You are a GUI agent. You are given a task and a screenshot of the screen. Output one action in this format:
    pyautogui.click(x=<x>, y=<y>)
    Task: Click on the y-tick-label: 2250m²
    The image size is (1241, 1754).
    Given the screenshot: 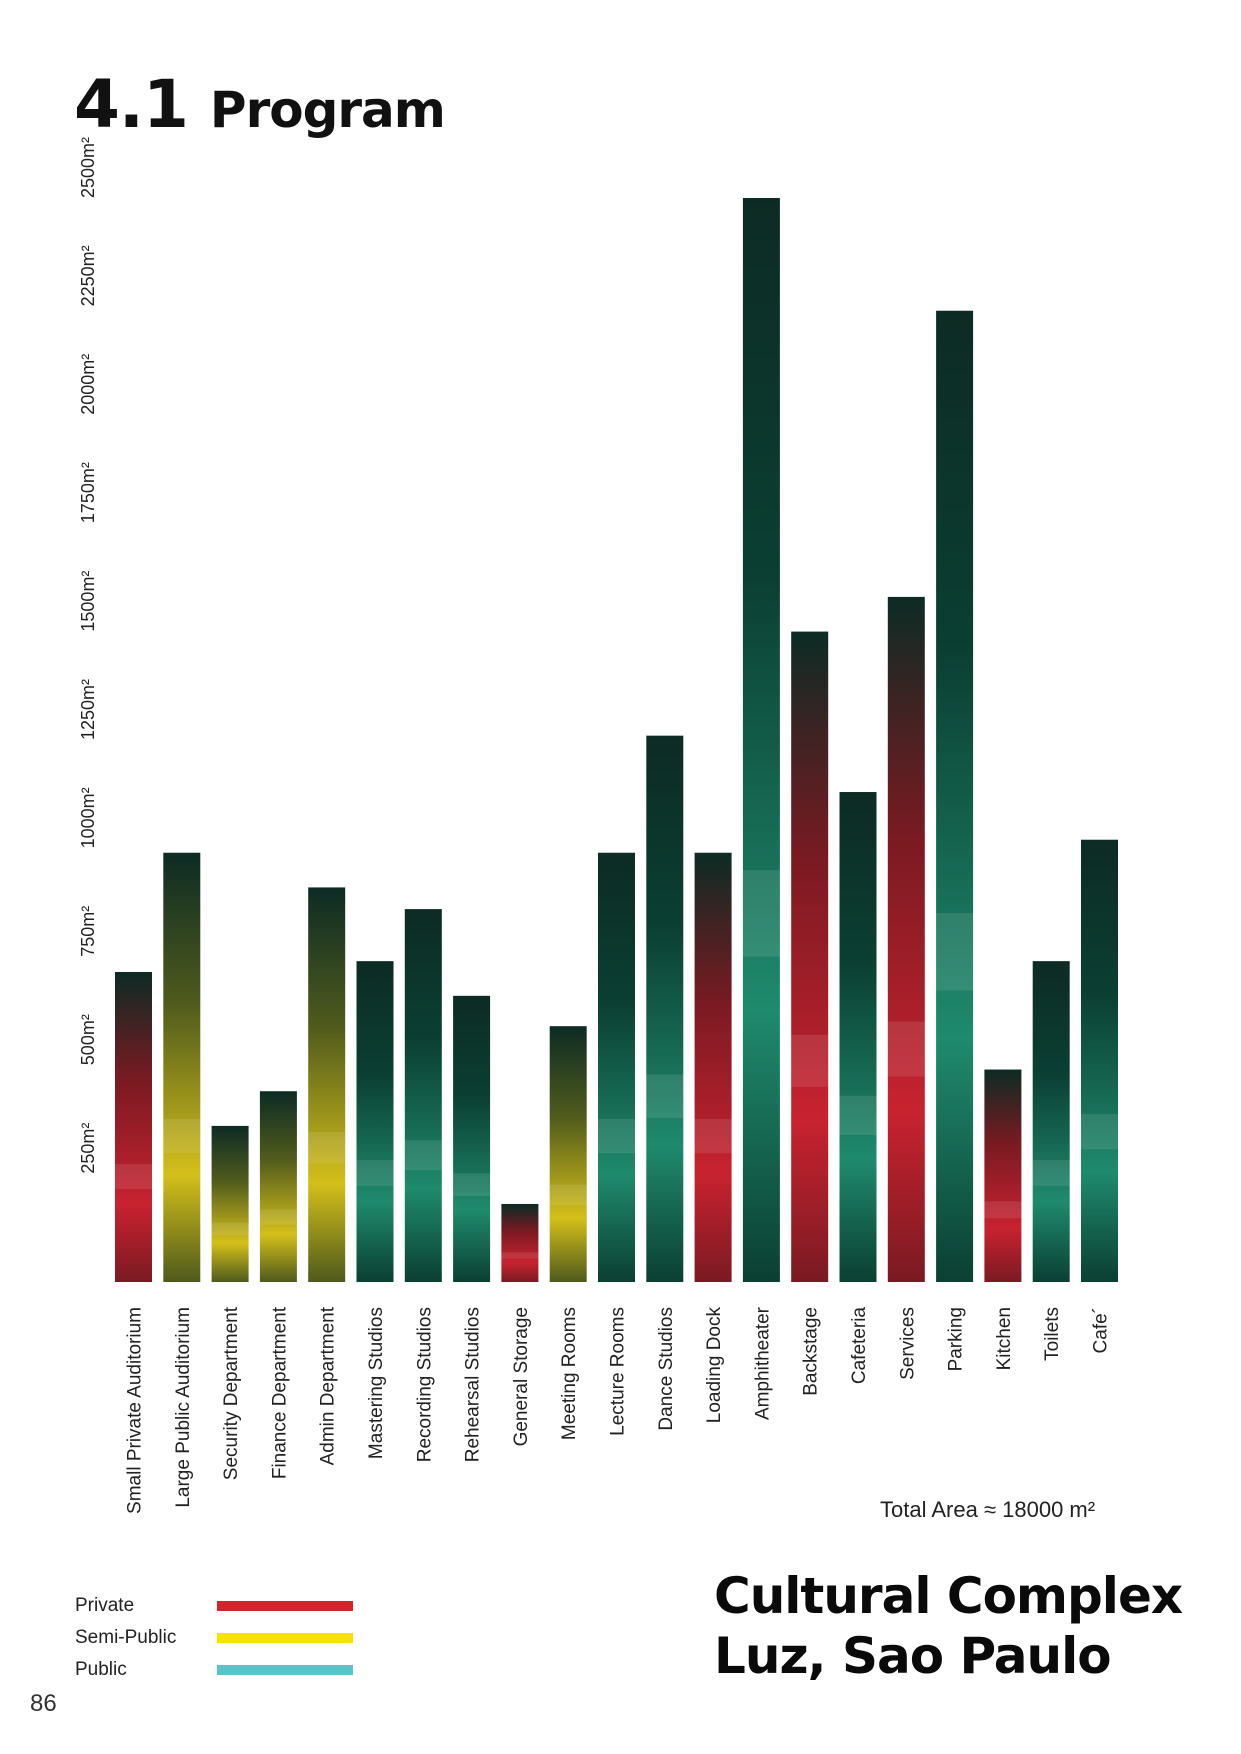 What is the action you would take?
    pyautogui.click(x=88, y=275)
    